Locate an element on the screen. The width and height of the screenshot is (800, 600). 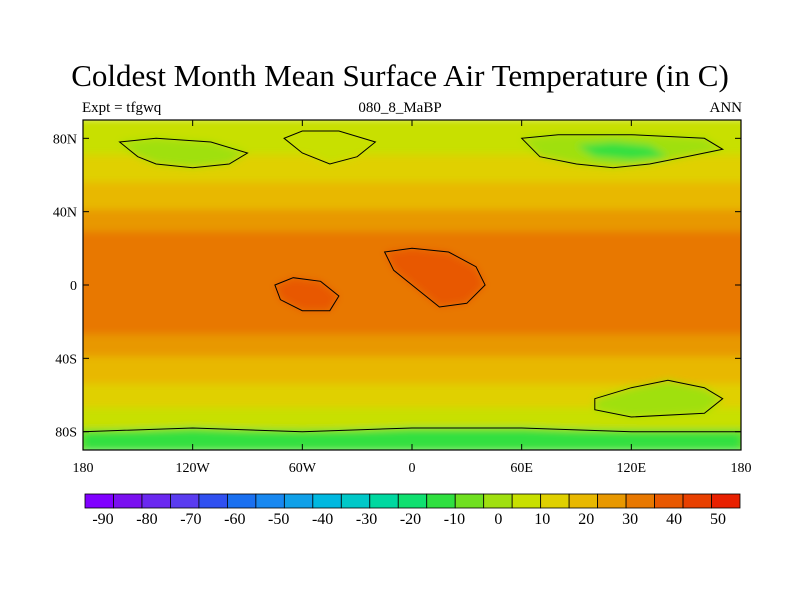
y-tick-label: 0 is located at coordinates (73, 286).